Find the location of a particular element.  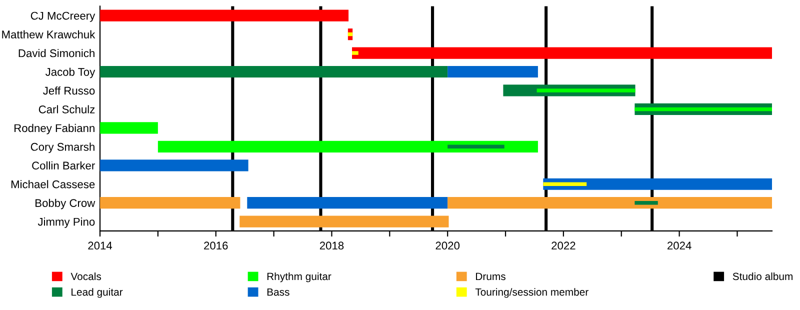

legend-label: Studio album is located at coordinates (762, 276).